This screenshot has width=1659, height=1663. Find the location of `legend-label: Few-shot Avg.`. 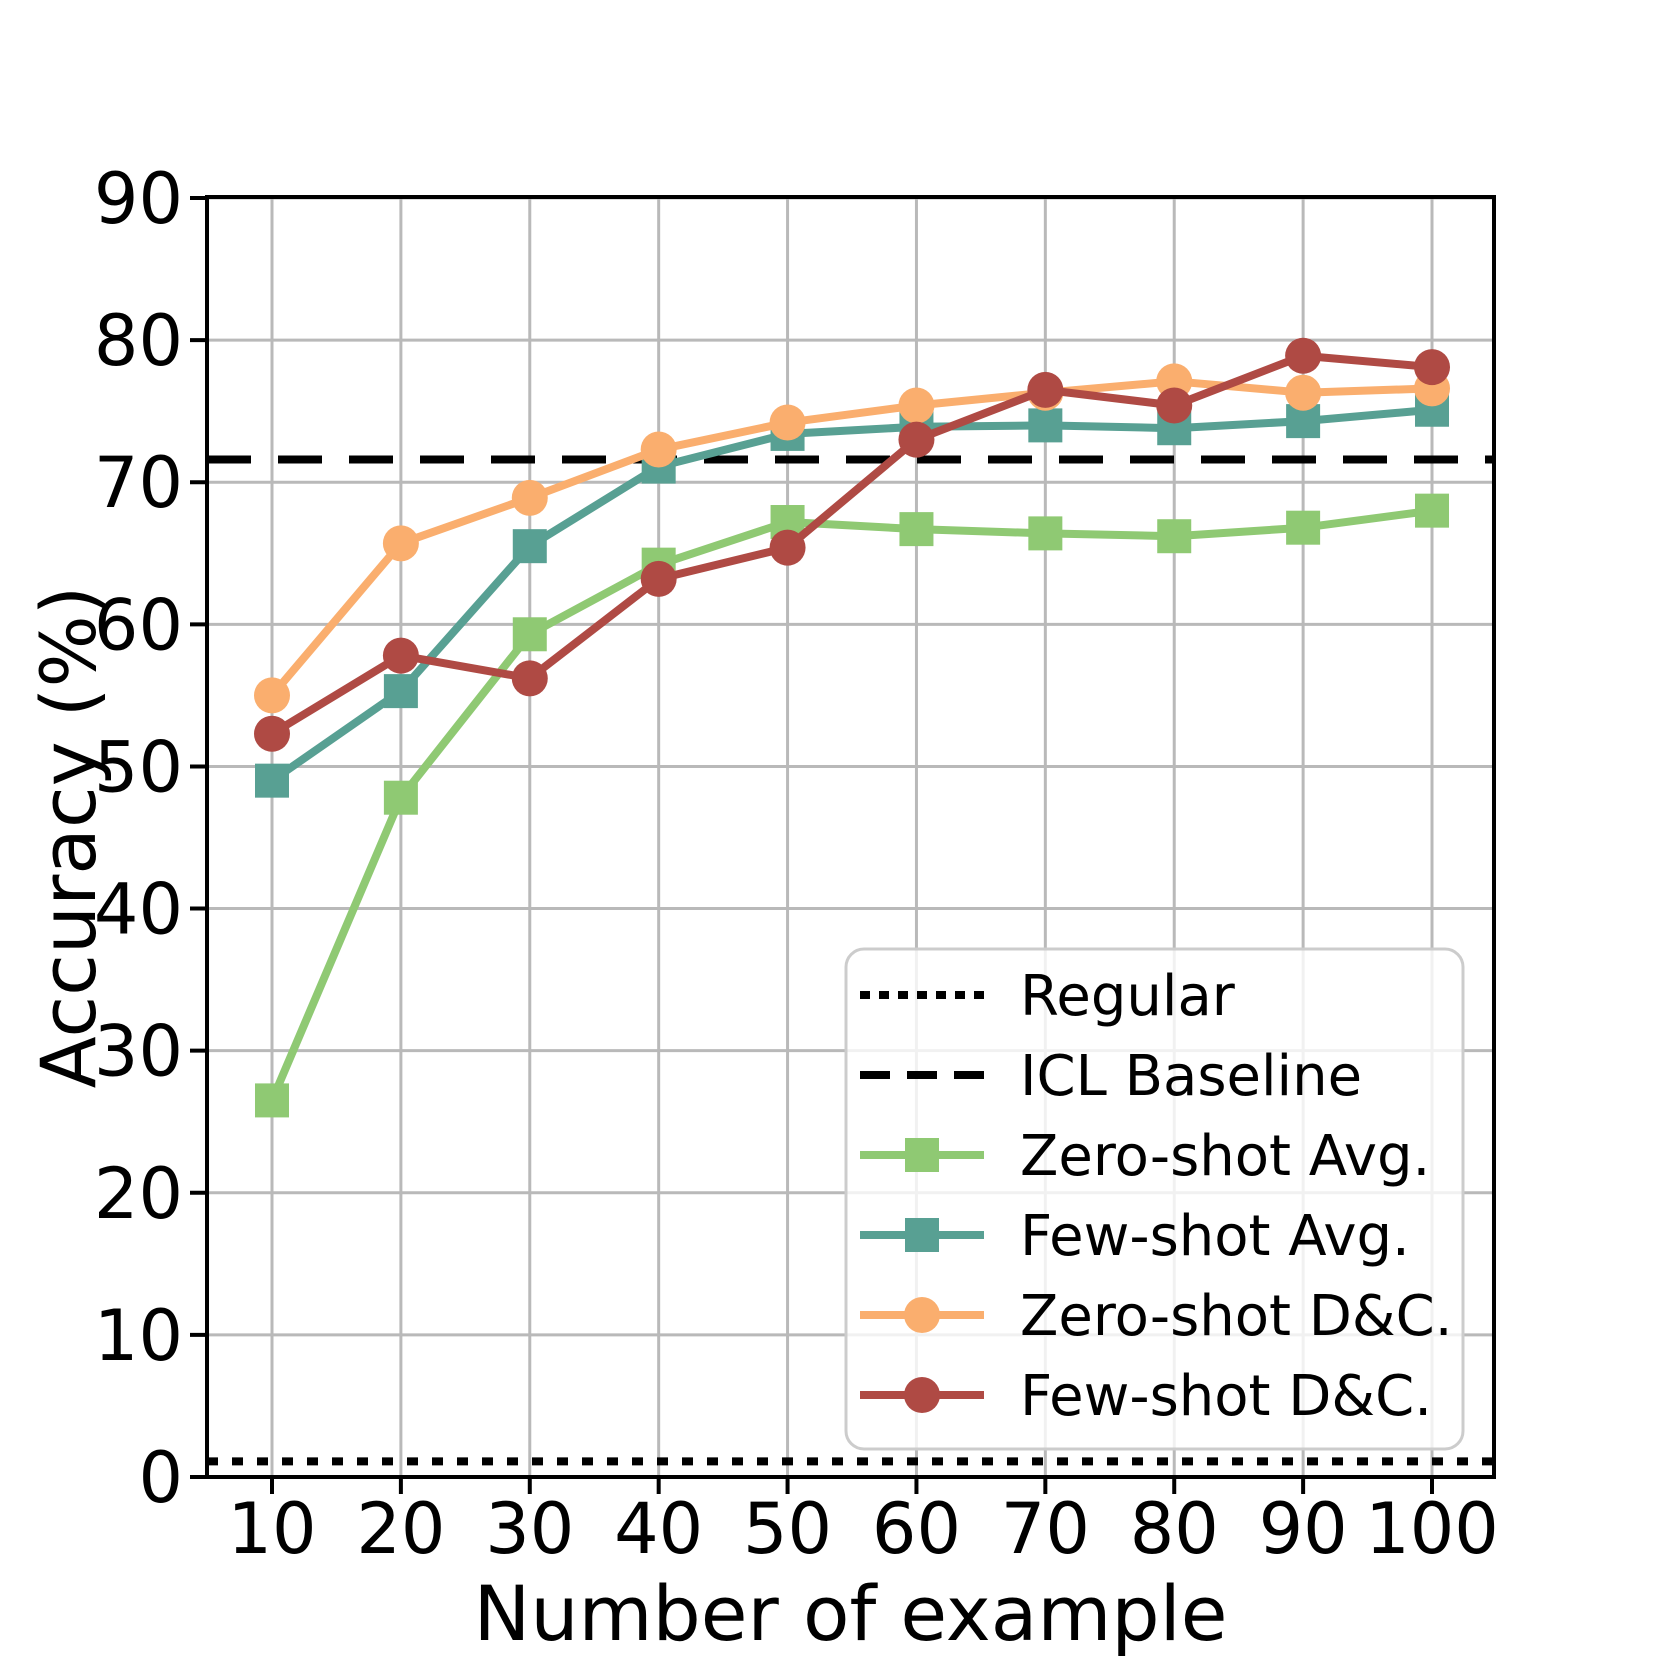

legend-label: Few-shot Avg. is located at coordinates (1215, 1236).